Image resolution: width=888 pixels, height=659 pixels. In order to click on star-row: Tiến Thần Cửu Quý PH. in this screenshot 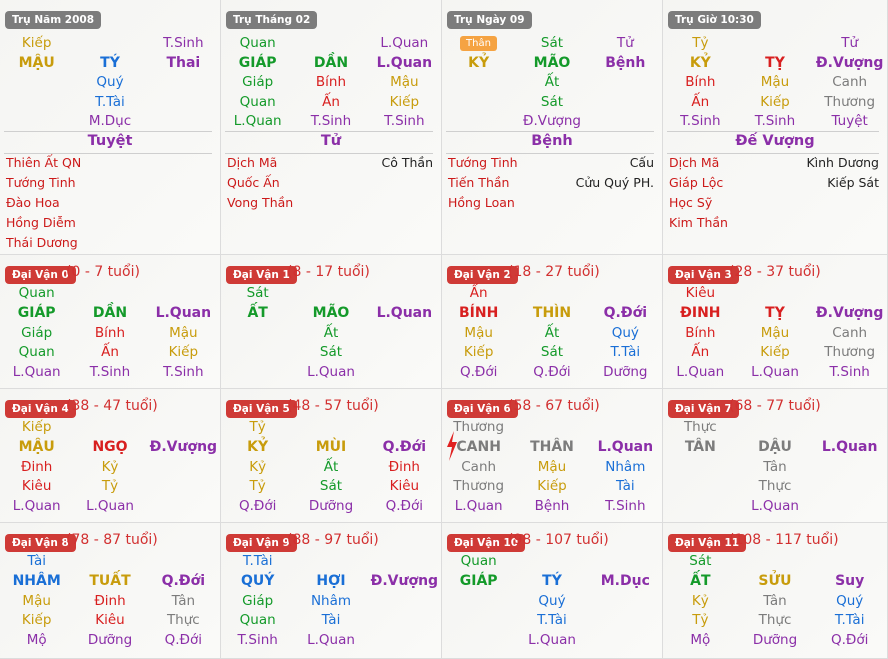, I will do `click(551, 183)`.